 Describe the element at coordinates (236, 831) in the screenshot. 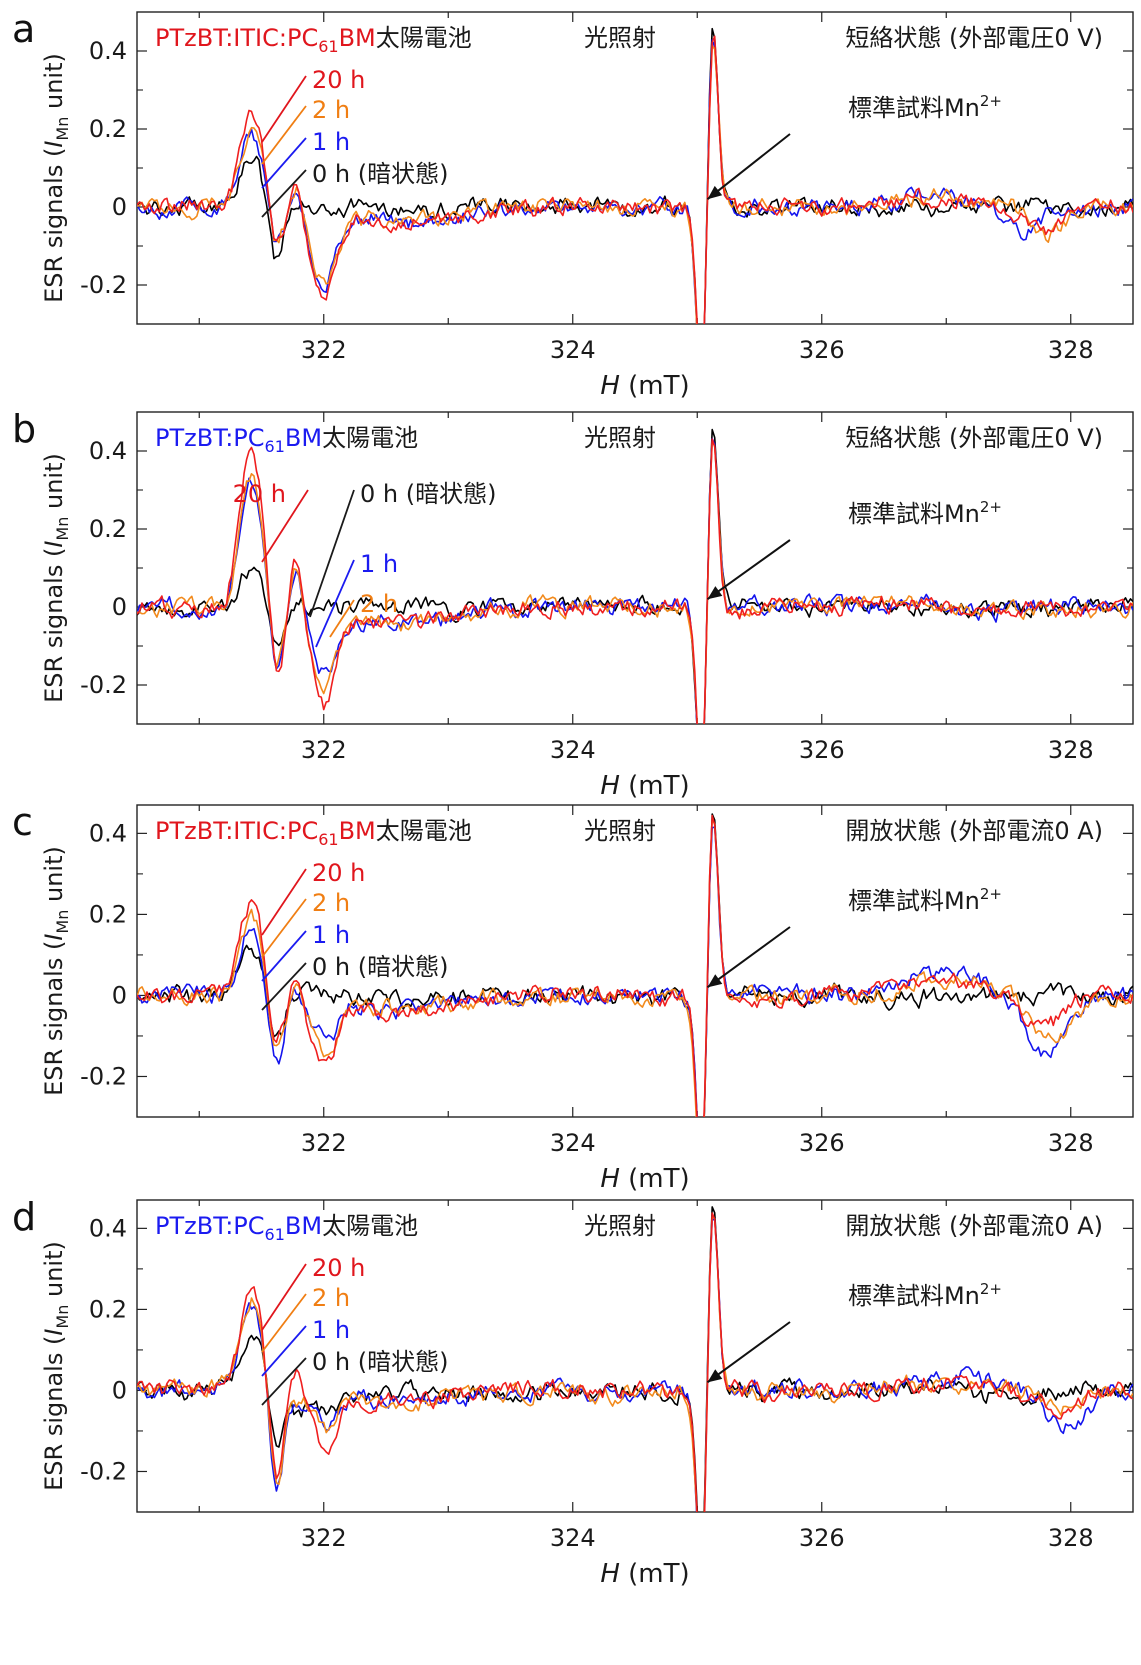

I see `panel-title-part: PTzBT:ITIC:PC` at that location.